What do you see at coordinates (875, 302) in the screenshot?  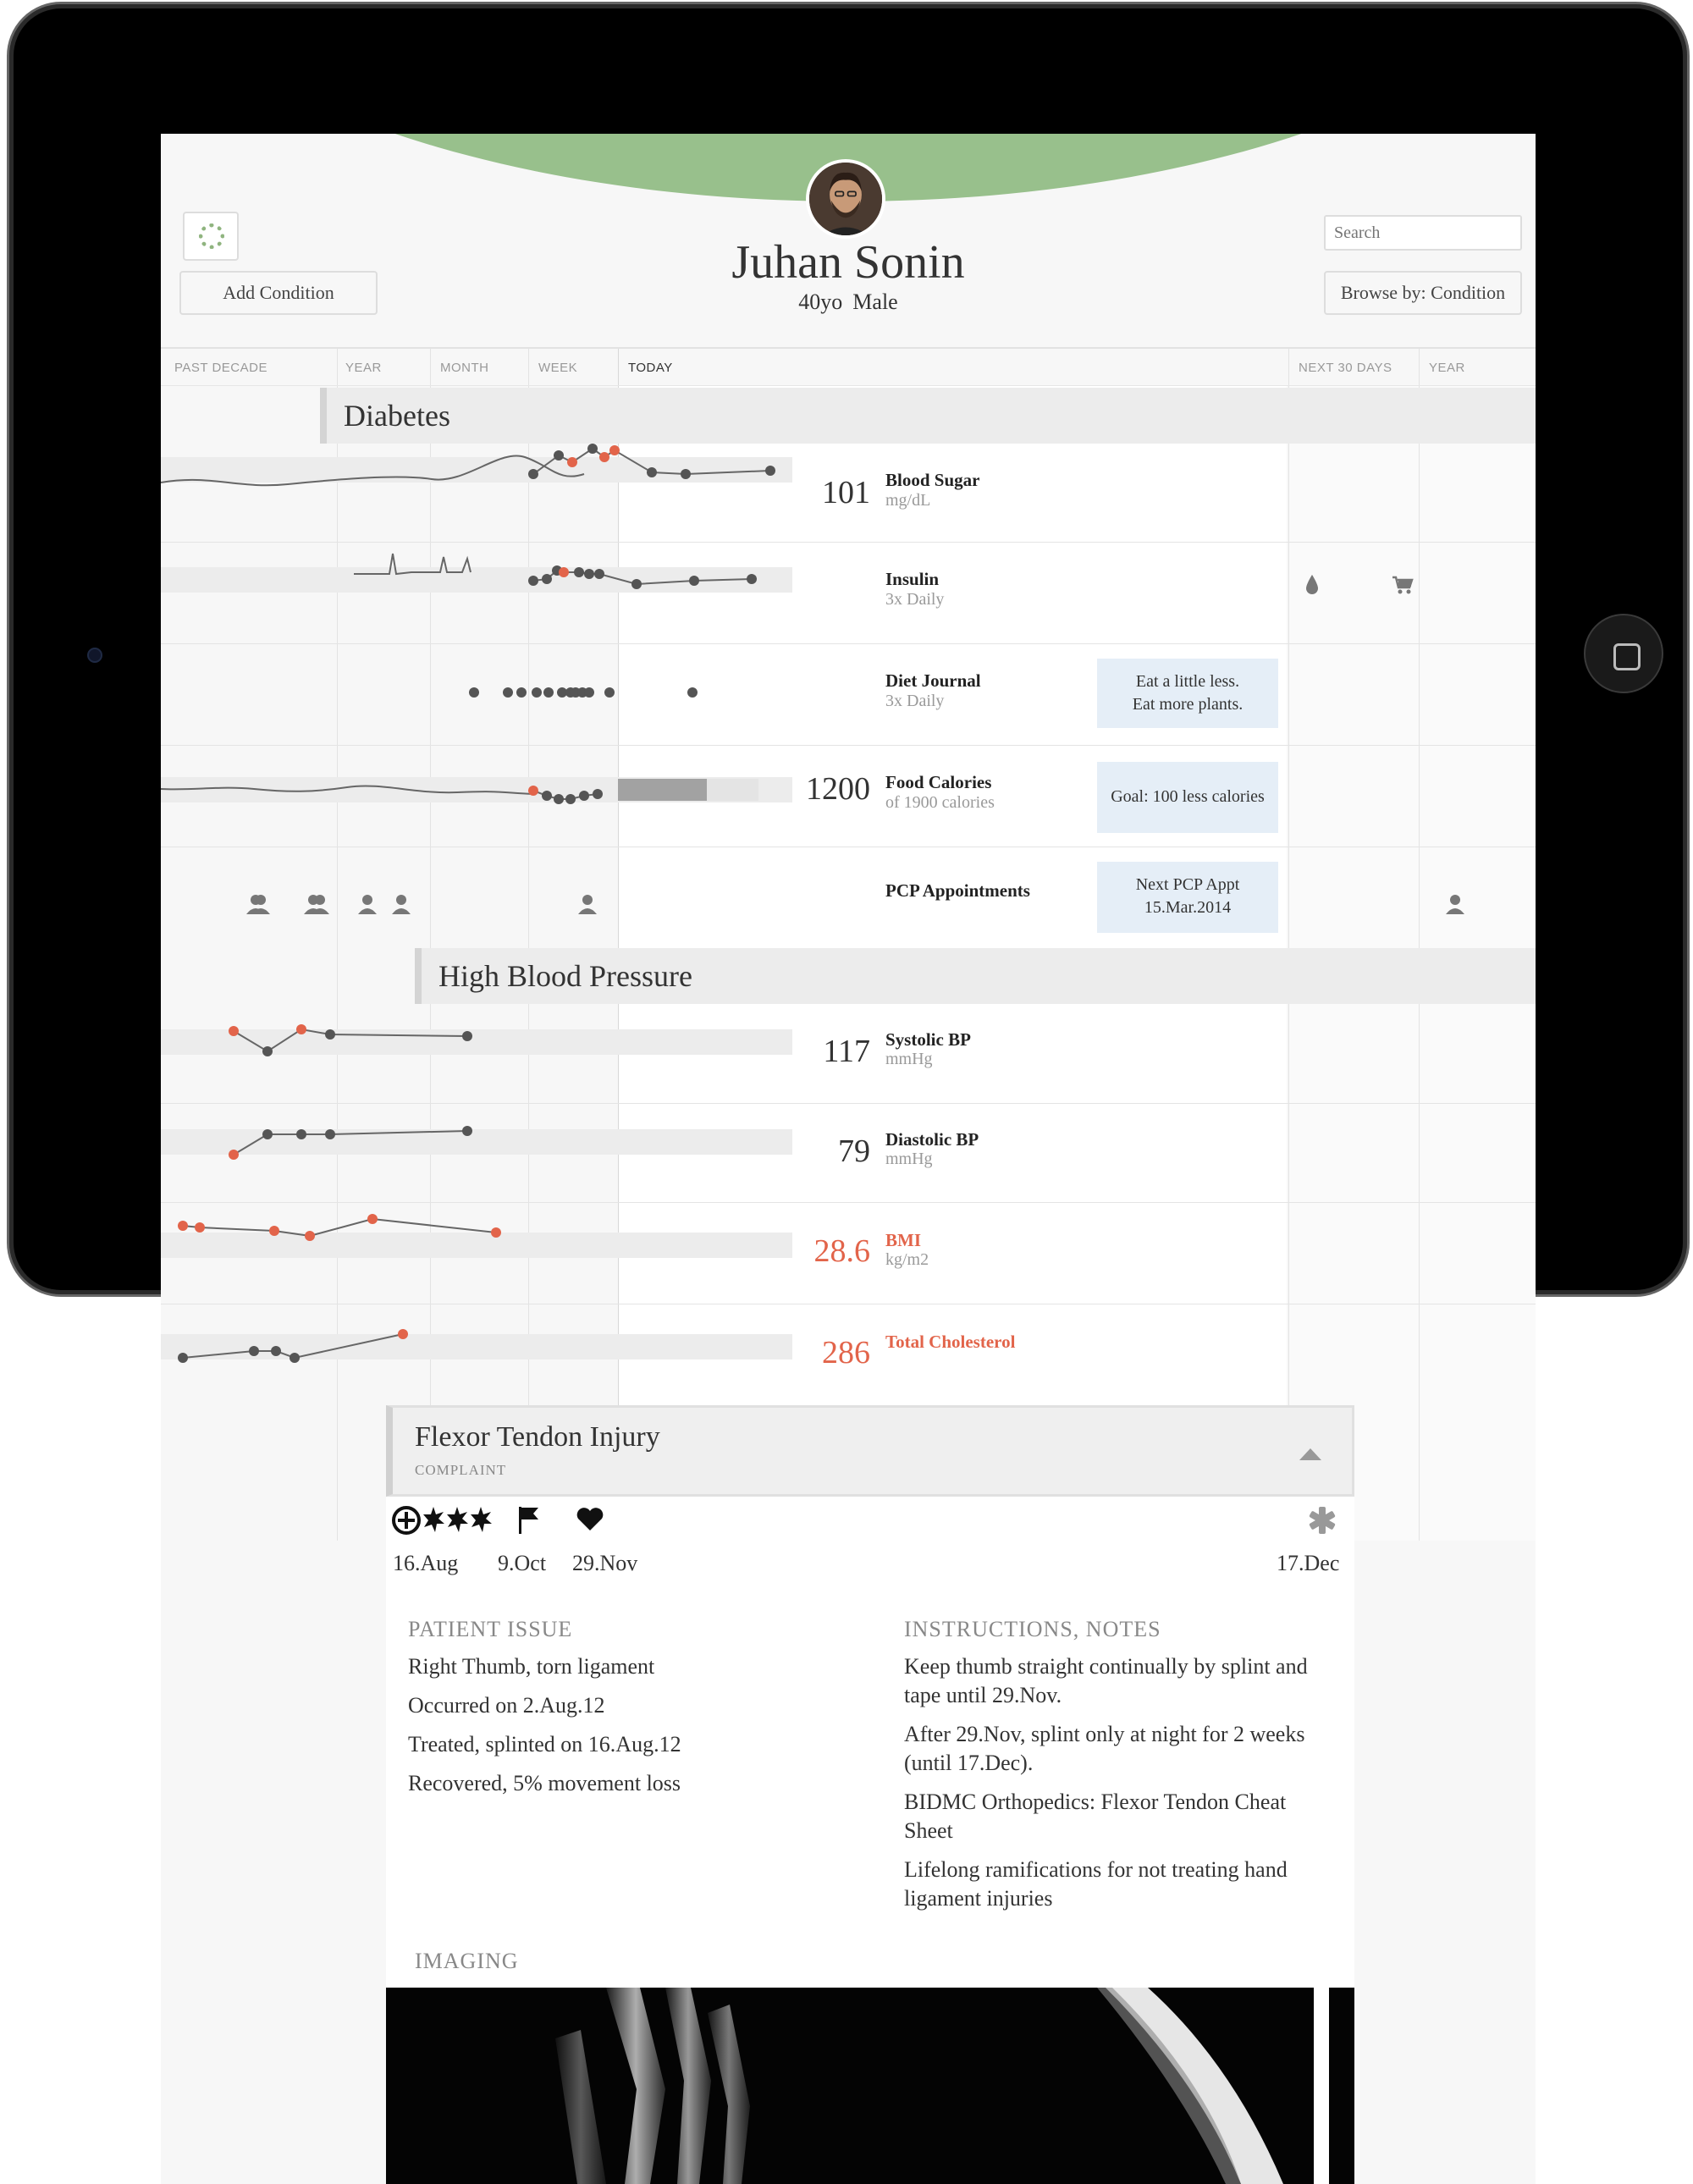 I see `patient-sex: Male` at bounding box center [875, 302].